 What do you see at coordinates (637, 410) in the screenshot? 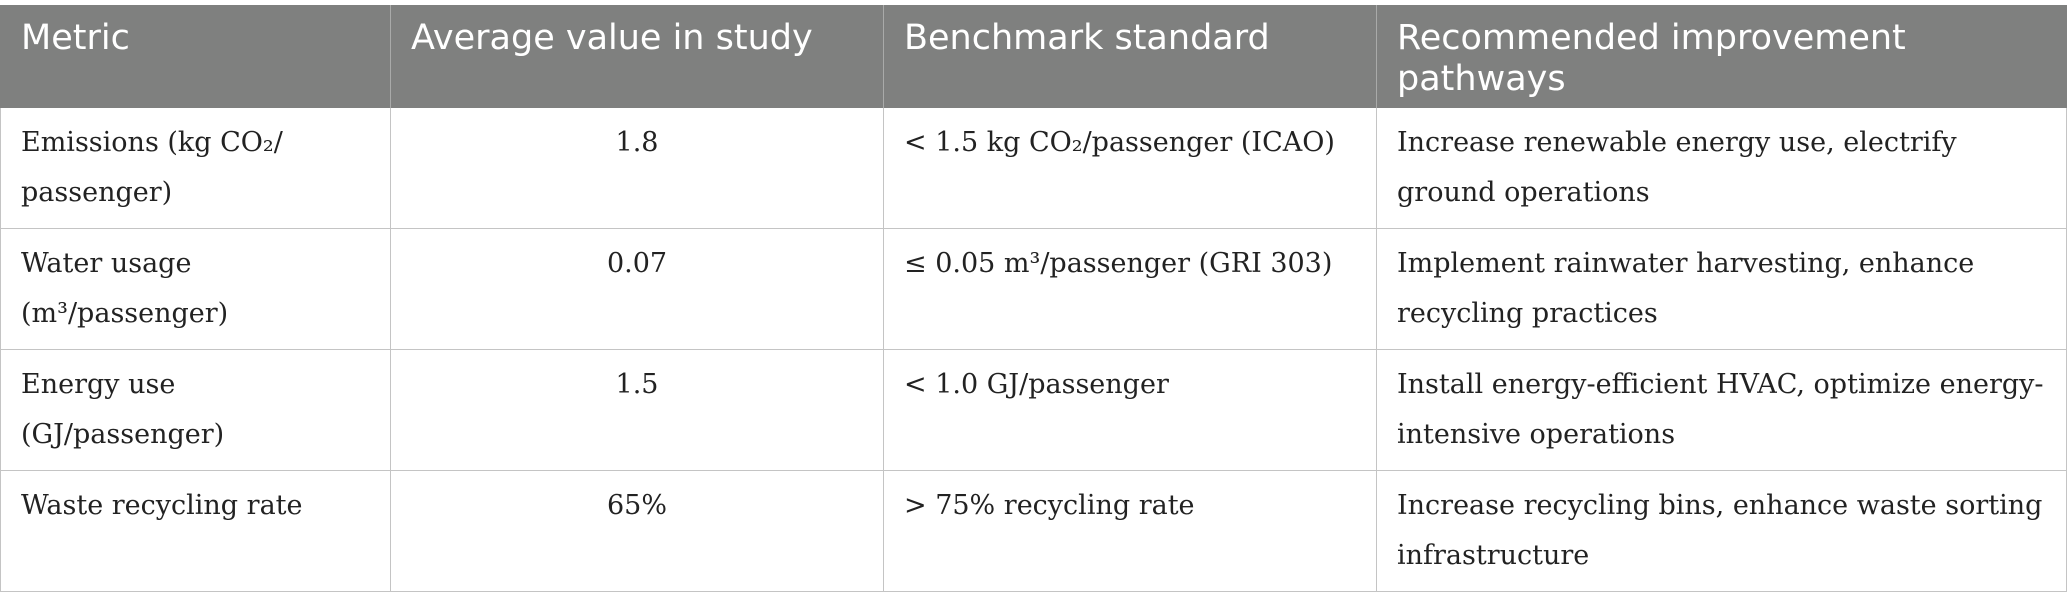
I see `average-value-cell: 1.5` at bounding box center [637, 410].